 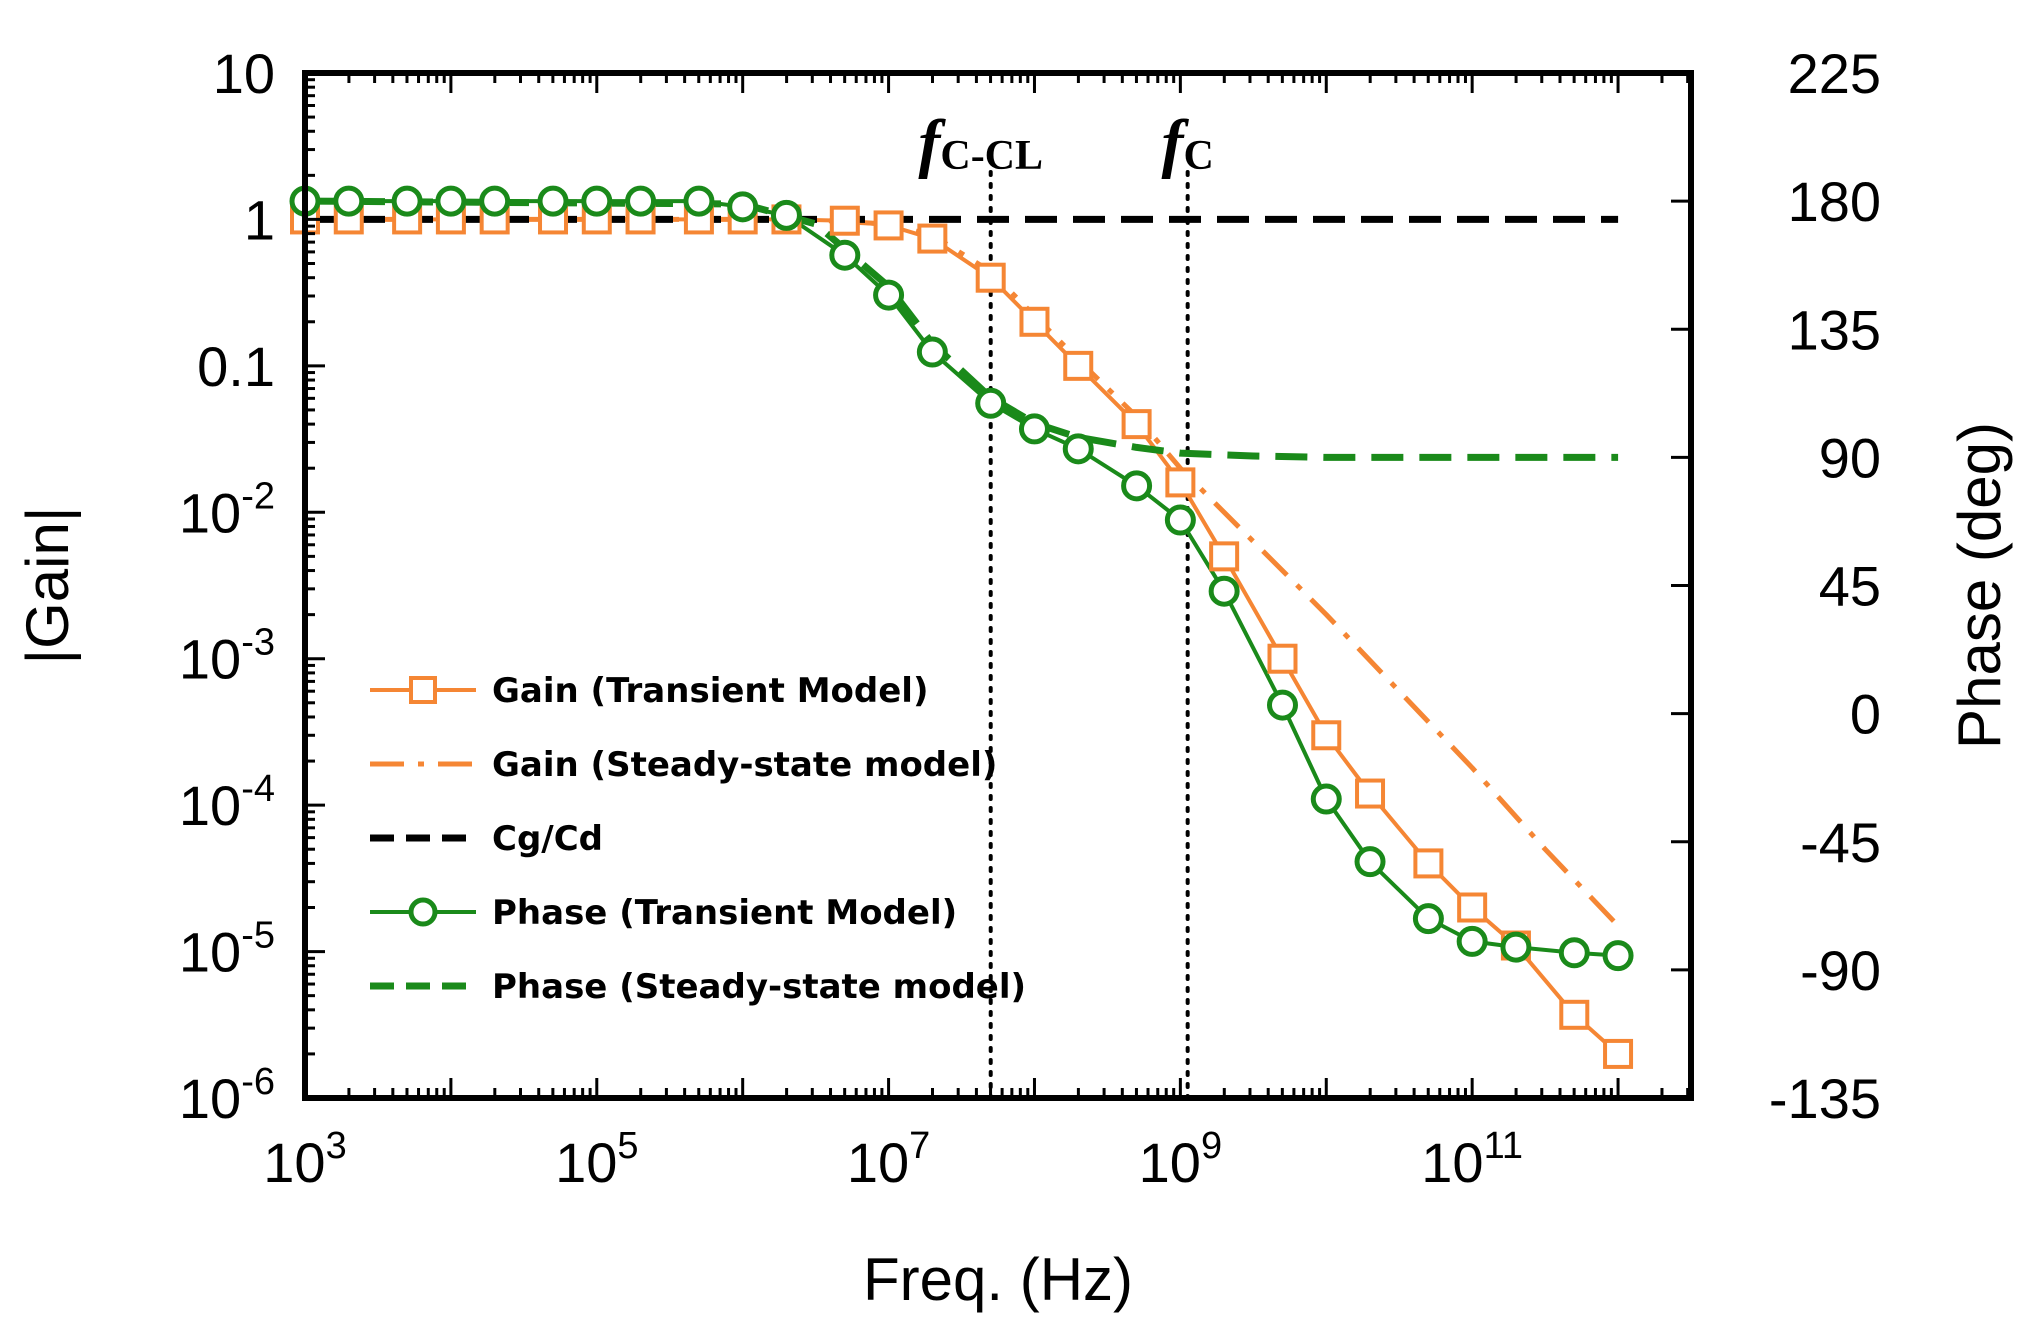 I want to click on x-tick-label: 10⁹, so click(x=1180, y=1159).